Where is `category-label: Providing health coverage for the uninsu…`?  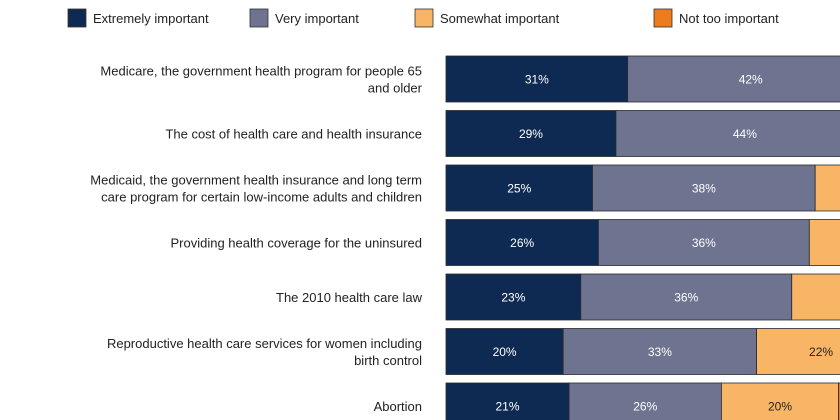
category-label: Providing health coverage for the uninsu… is located at coordinates (297, 243).